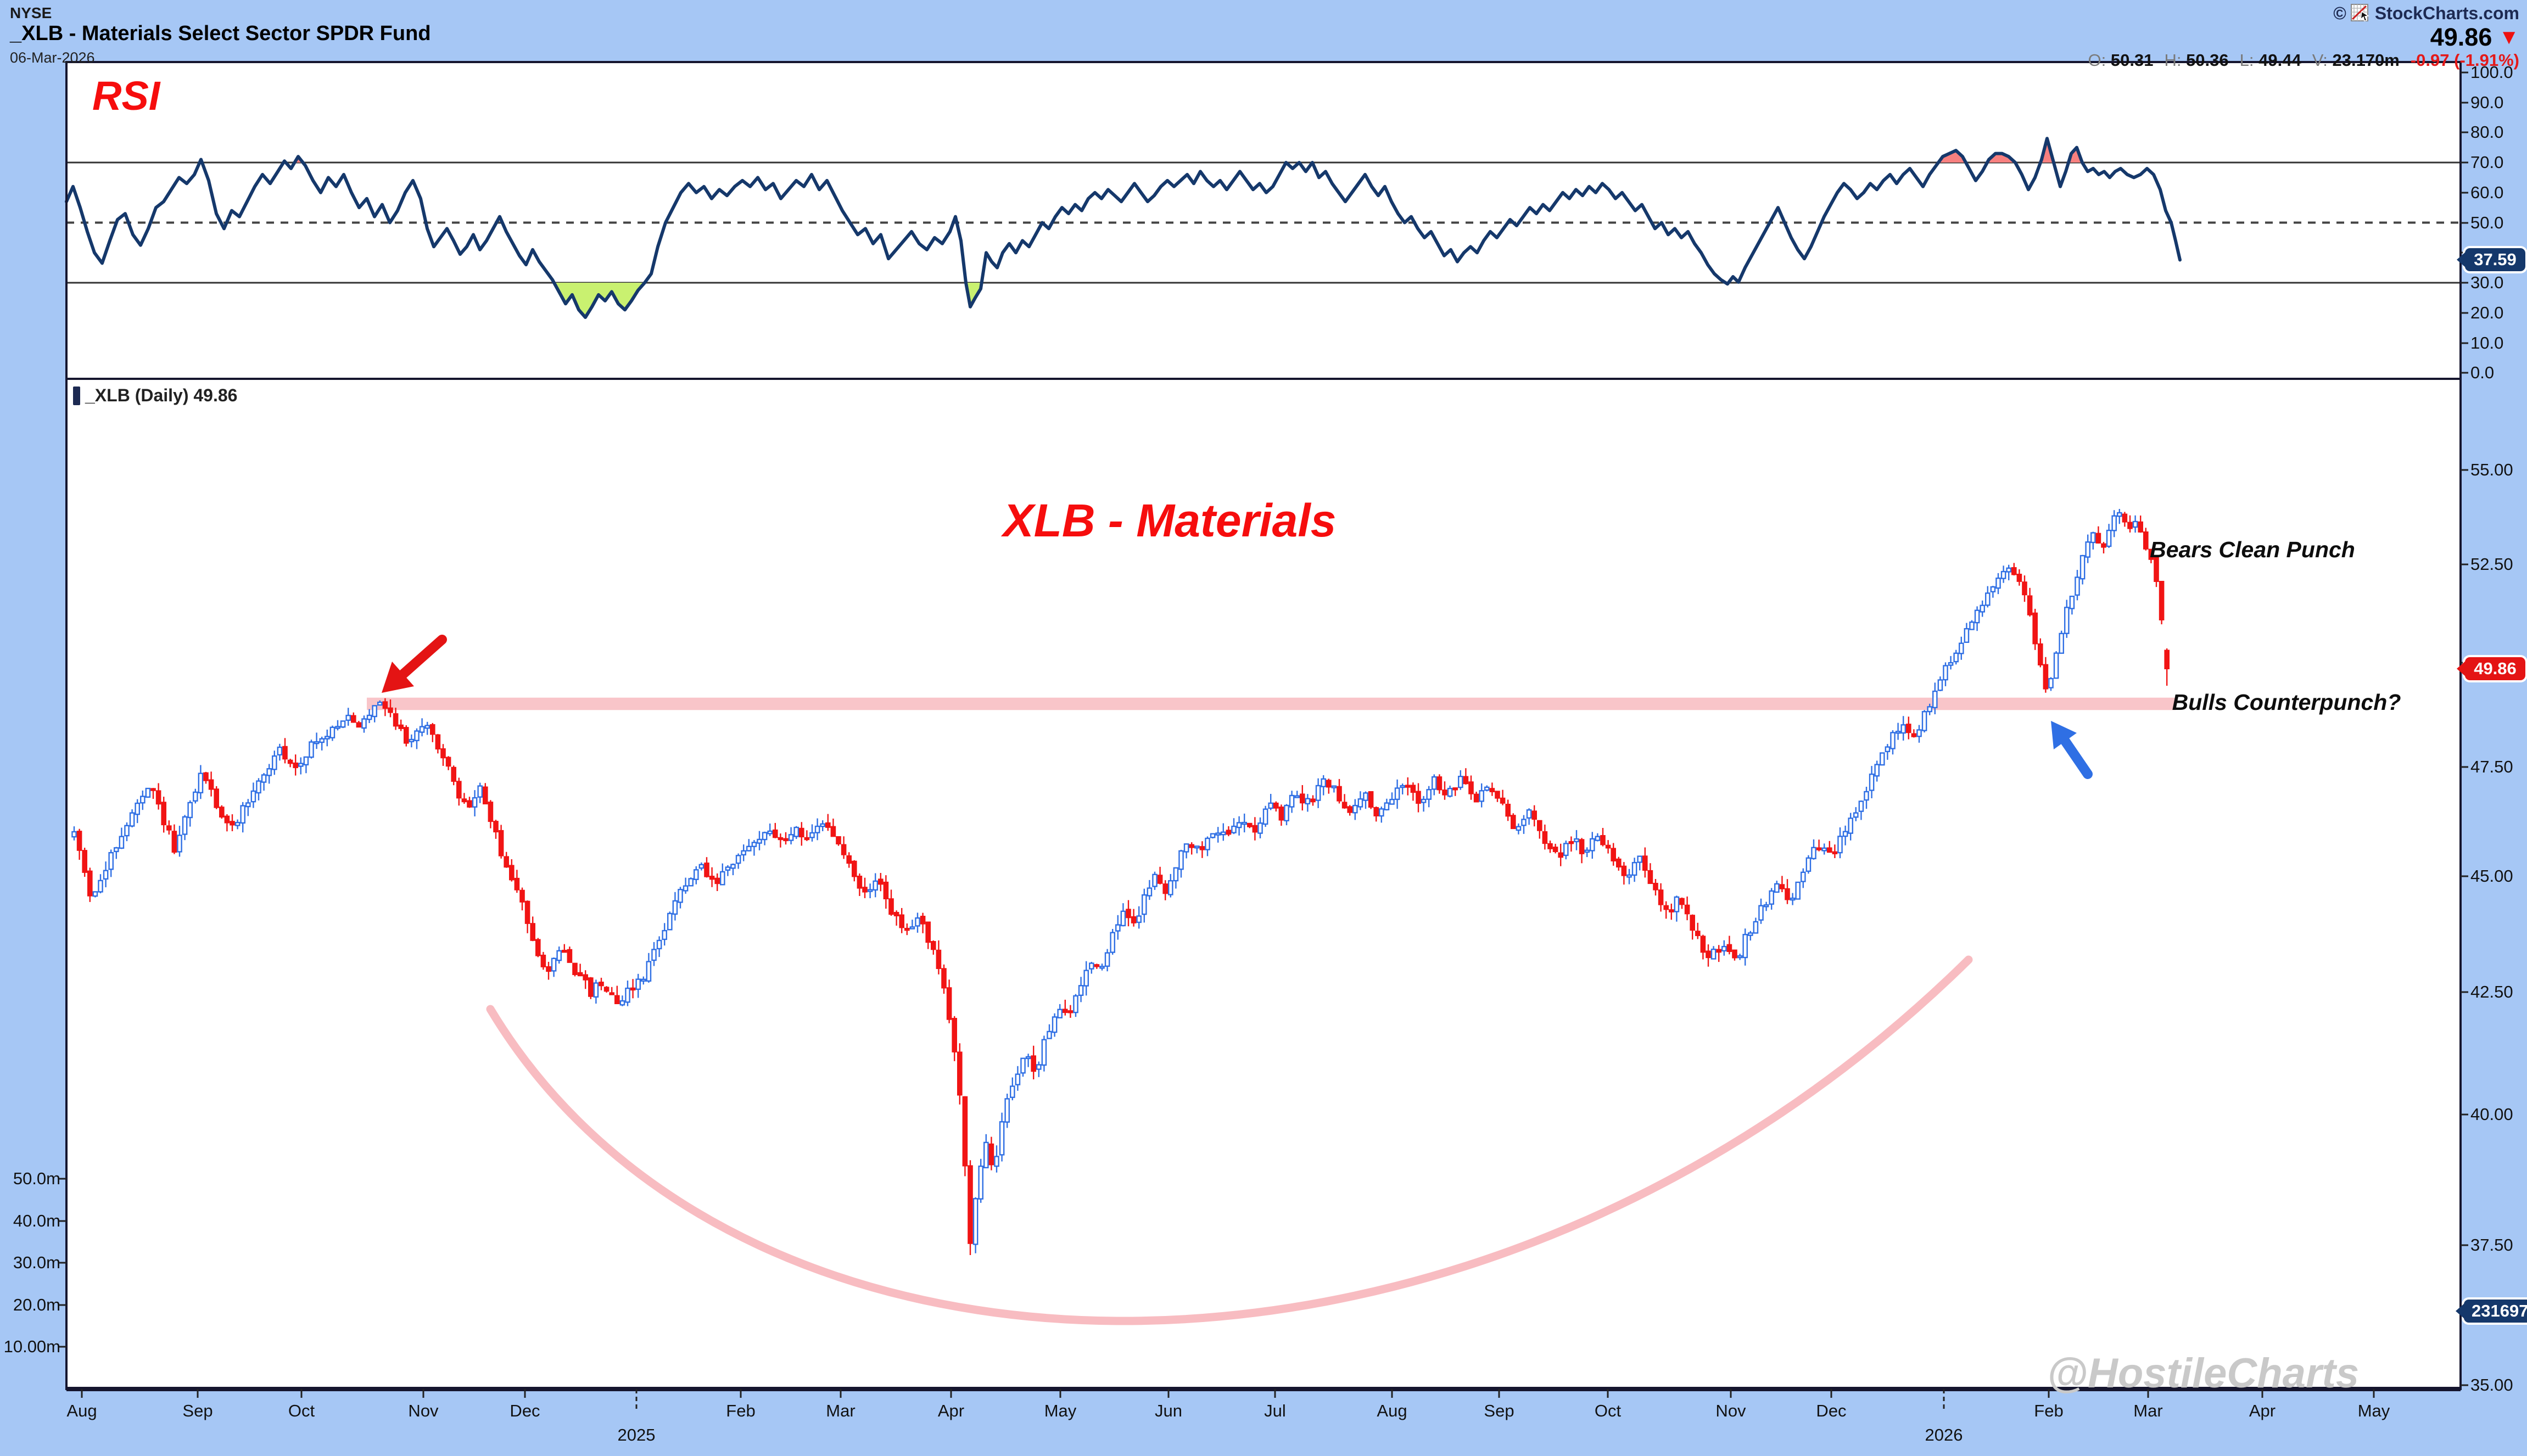  What do you see at coordinates (1169, 1411) in the screenshot?
I see `month-tick-label: Jun` at bounding box center [1169, 1411].